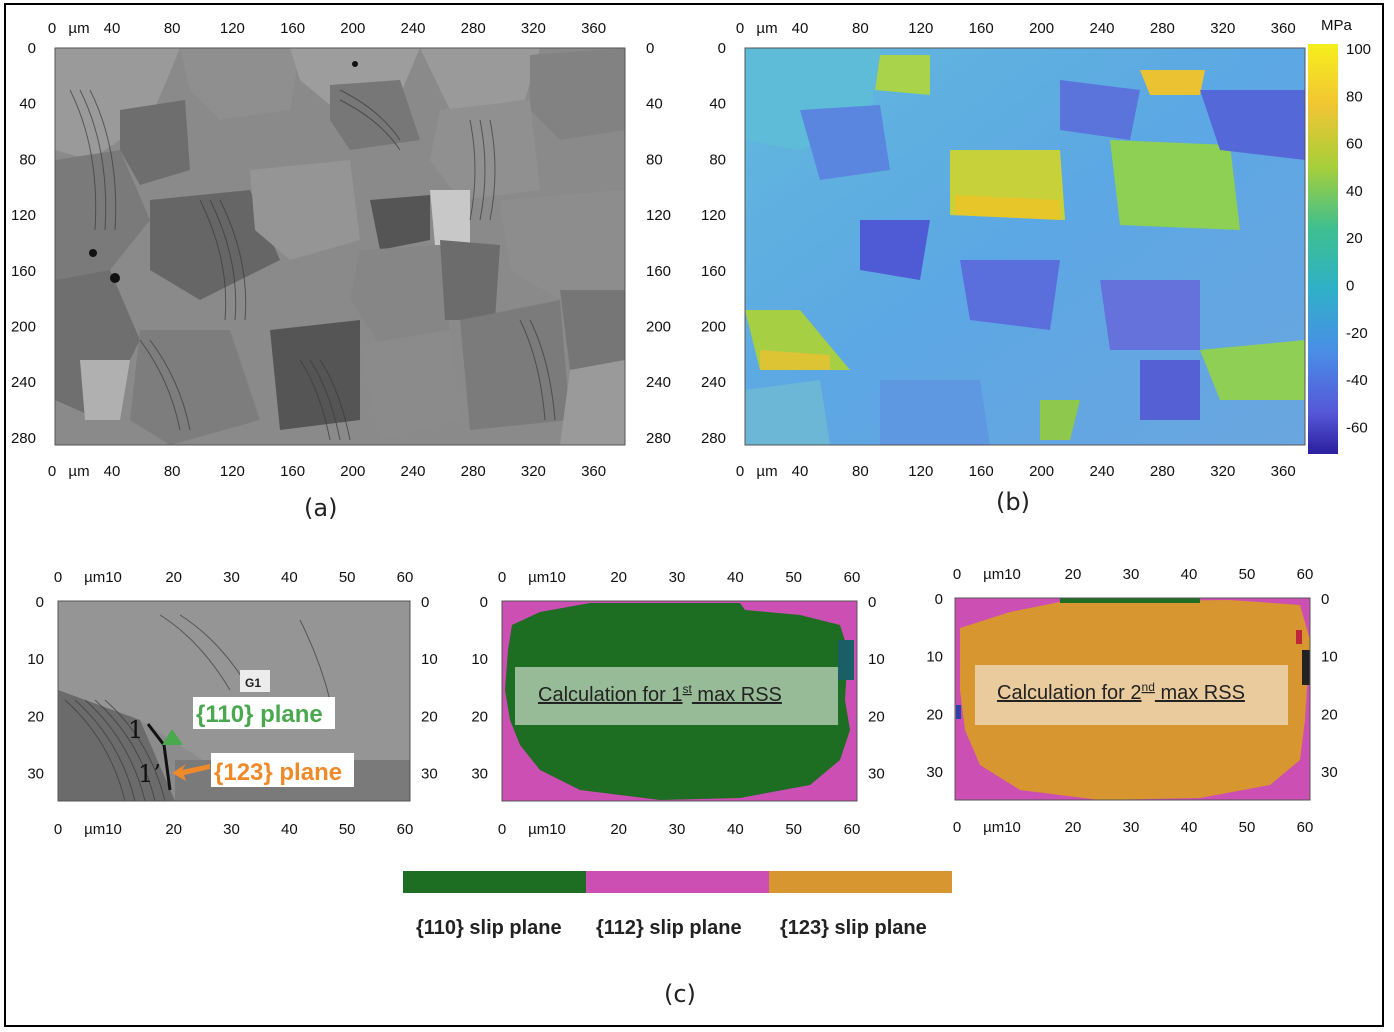 The width and height of the screenshot is (1394, 1032). I want to click on panel-a-x-tick-bottom: 280, so click(473, 471).